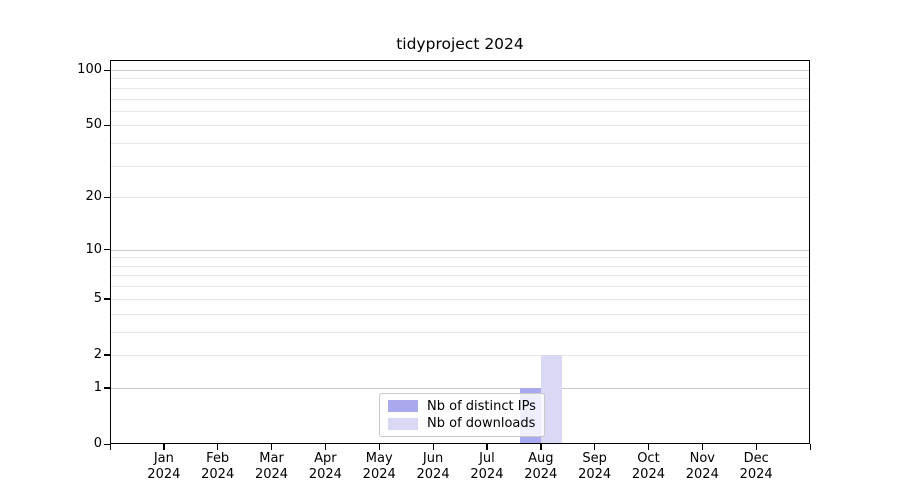  Describe the element at coordinates (594, 458) in the screenshot. I see `x-tick-month: Sep` at that location.